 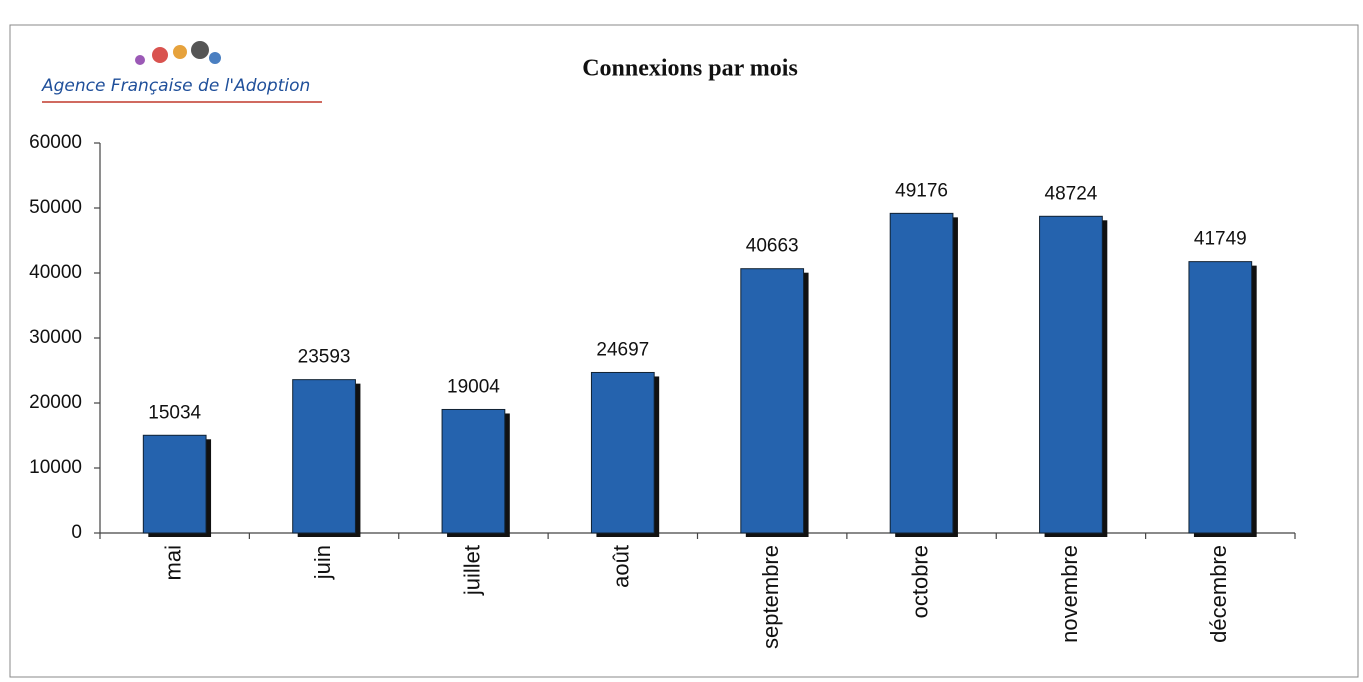 What do you see at coordinates (919, 581) in the screenshot?
I see `x-tick-label: octobre` at bounding box center [919, 581].